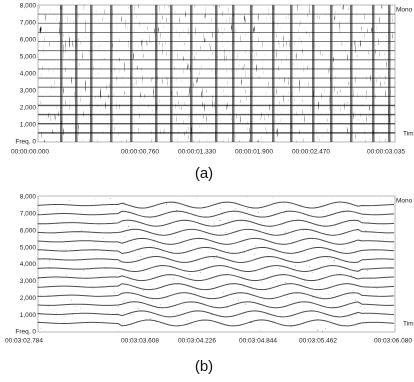 This screenshot has width=414, height=382. Describe the element at coordinates (140, 341) in the screenshot. I see `x-tick-label: 00:03:03.608` at that location.